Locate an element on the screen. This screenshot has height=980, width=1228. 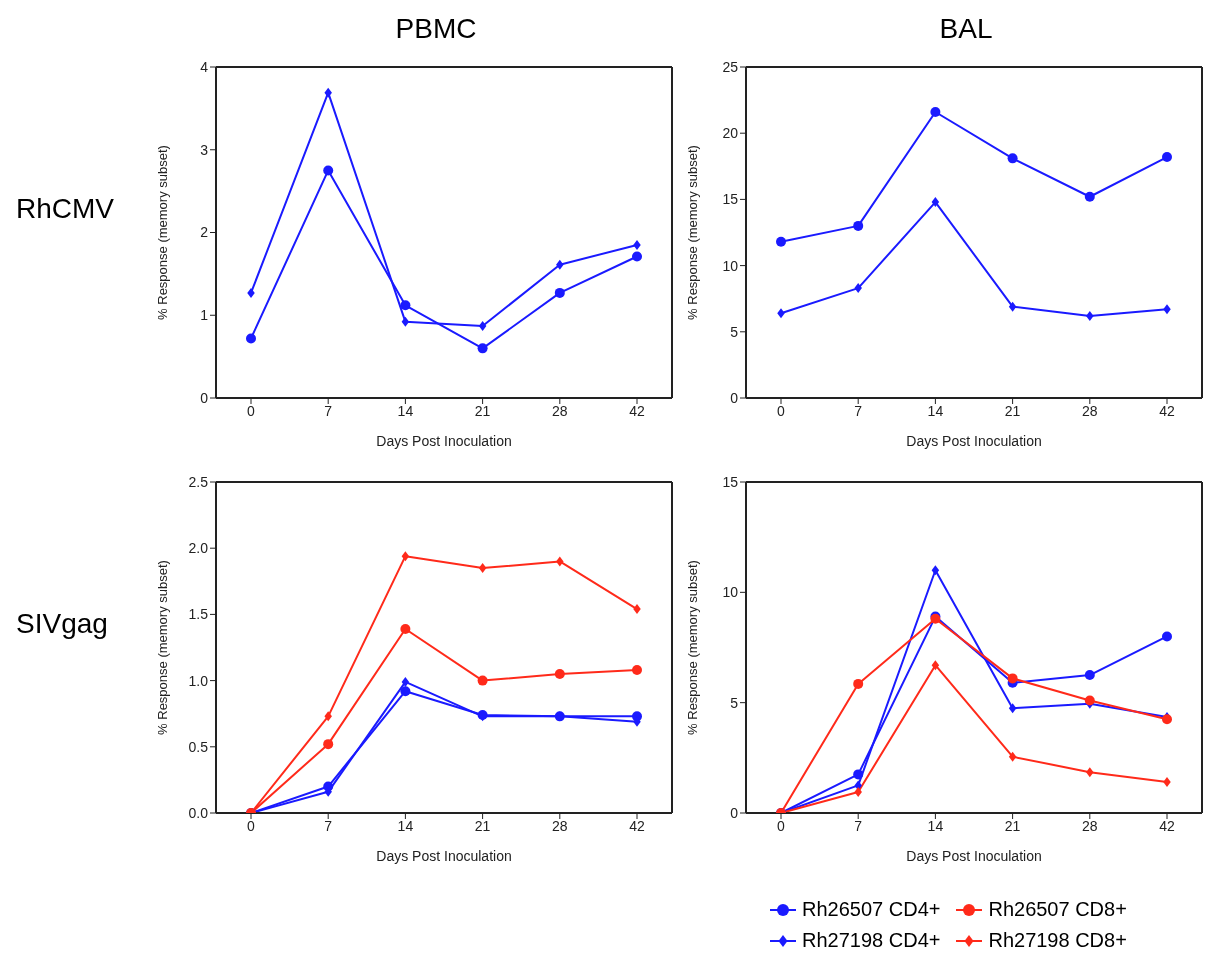
y-tick-label: 0.5 is located at coordinates (198, 746).